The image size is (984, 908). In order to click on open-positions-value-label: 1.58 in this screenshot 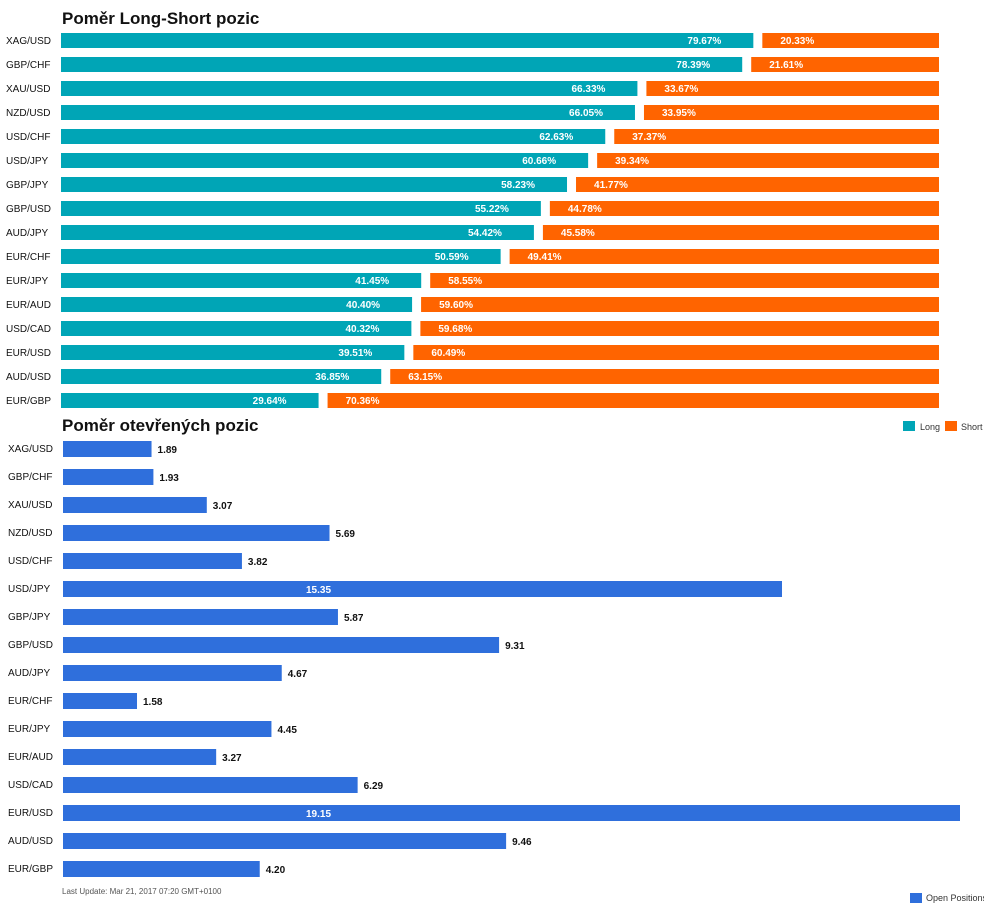, I will do `click(153, 702)`.